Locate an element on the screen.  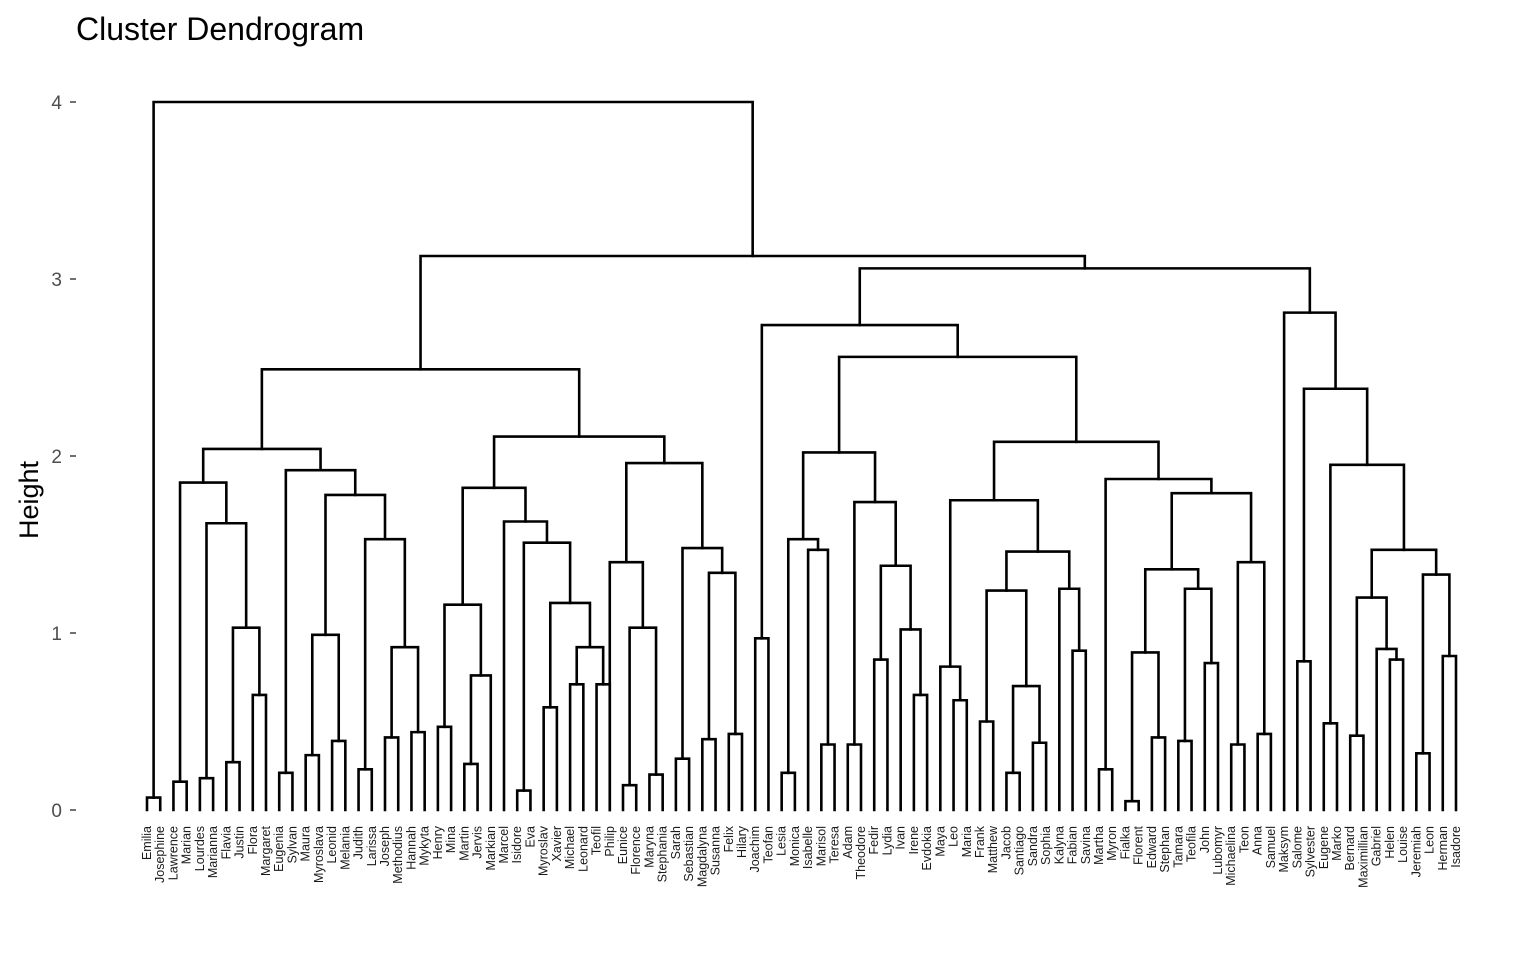
merge-frank-kalyna is located at coordinates (1037, 571).